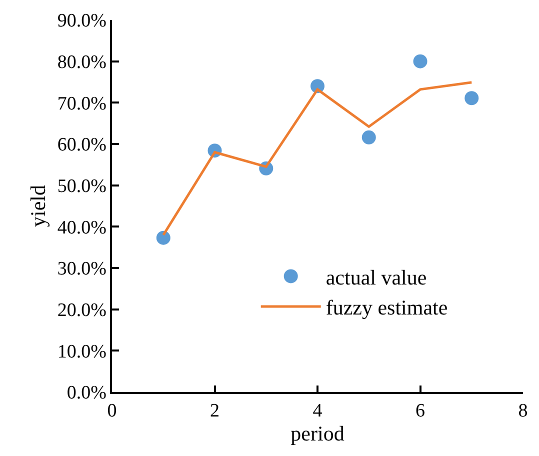 The image size is (539, 456). What do you see at coordinates (82, 269) in the screenshot?
I see `y-tick-label: 30.0%` at bounding box center [82, 269].